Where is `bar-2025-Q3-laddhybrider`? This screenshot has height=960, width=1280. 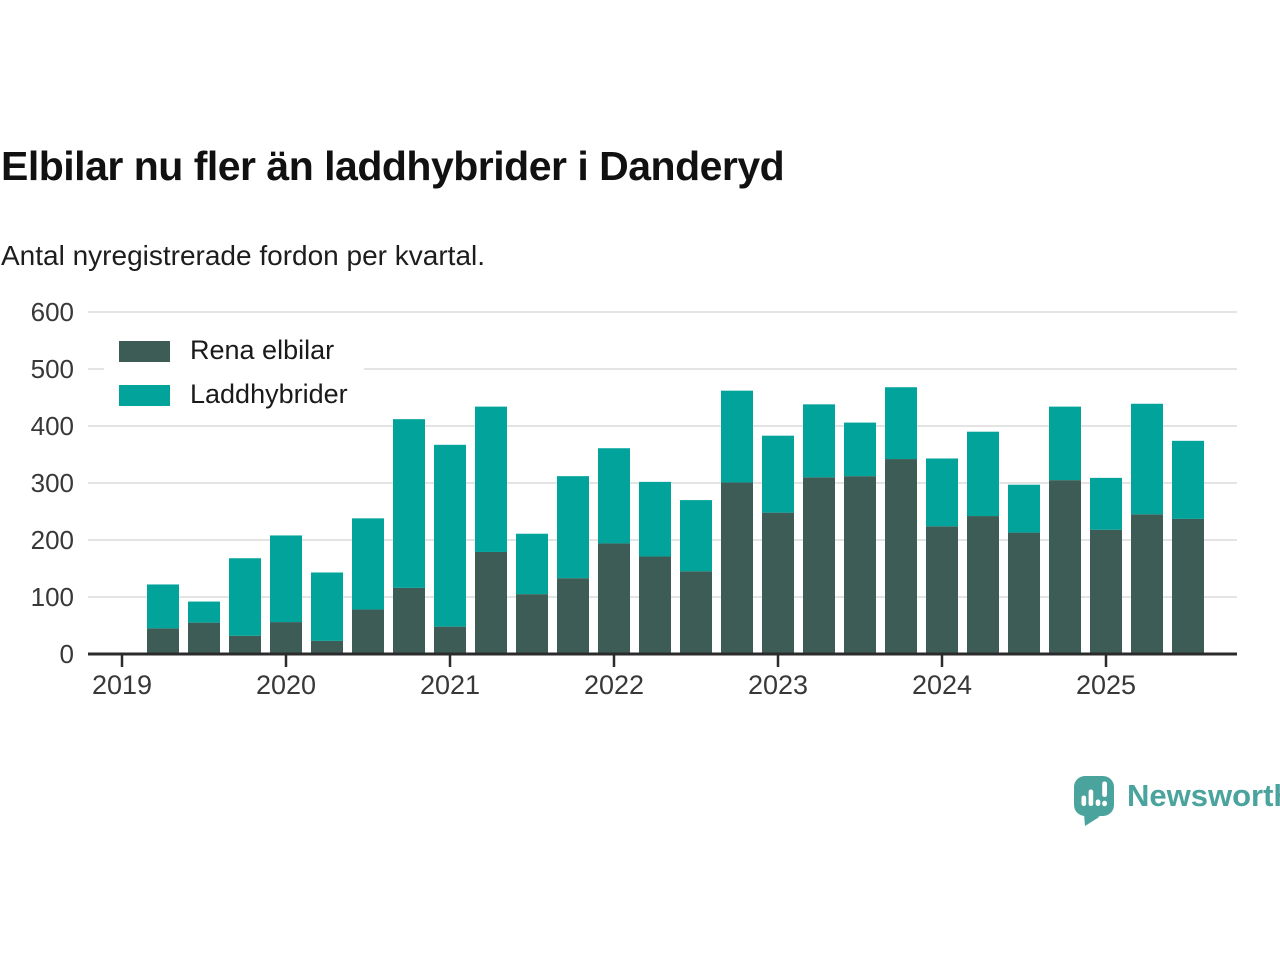 bar-2025-Q3-laddhybrider is located at coordinates (1188, 479).